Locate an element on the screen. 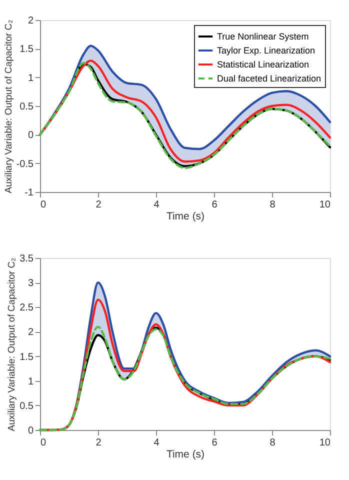 Image resolution: width=349 pixels, height=480 pixels. y-tick-label: -1 is located at coordinates (29, 193).